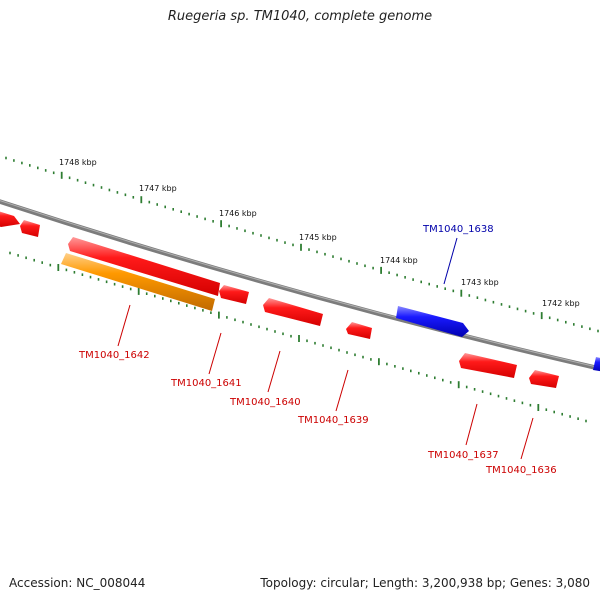 This screenshot has width=600, height=600. Describe the element at coordinates (399, 260) in the screenshot. I see `scale-label: 1744 kbp` at that location.